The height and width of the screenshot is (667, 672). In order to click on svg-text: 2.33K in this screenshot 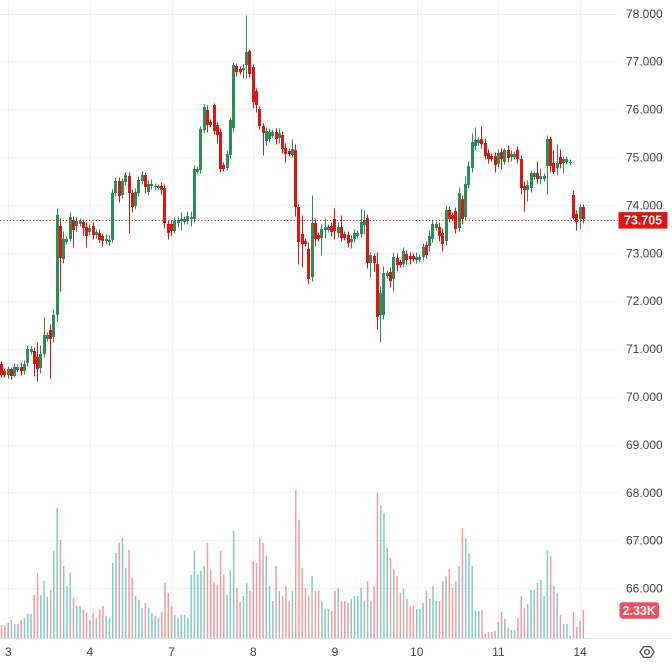, I will do `click(639, 611)`.